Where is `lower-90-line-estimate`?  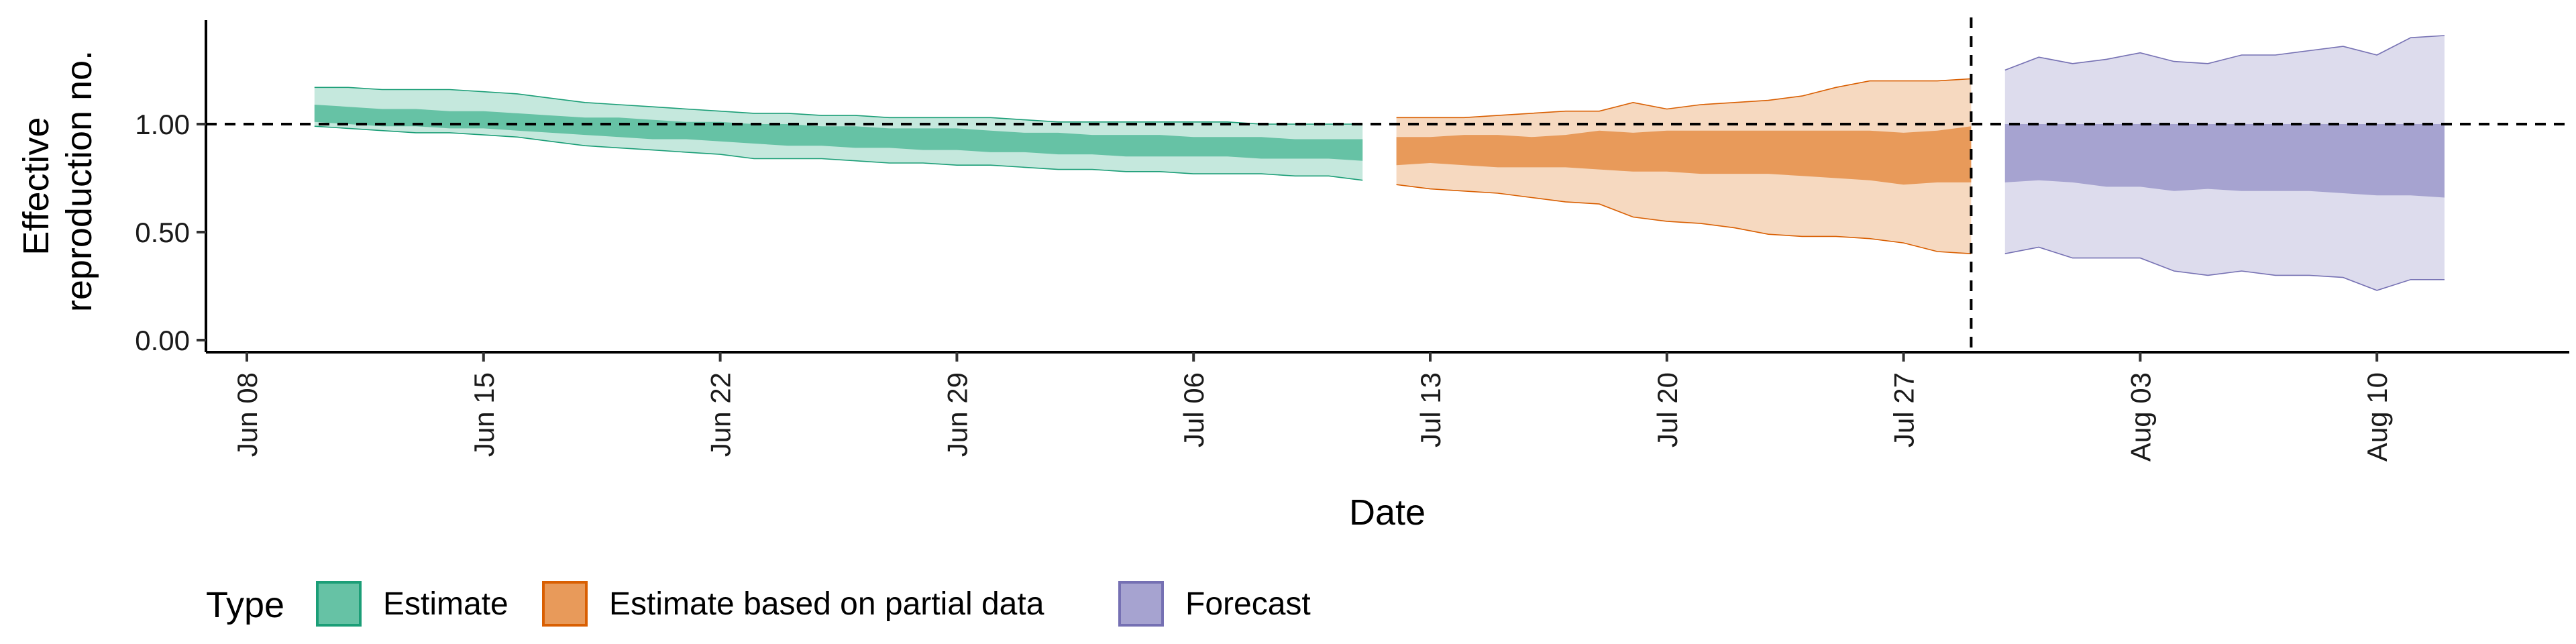 lower-90-line-estimate is located at coordinates (838, 153).